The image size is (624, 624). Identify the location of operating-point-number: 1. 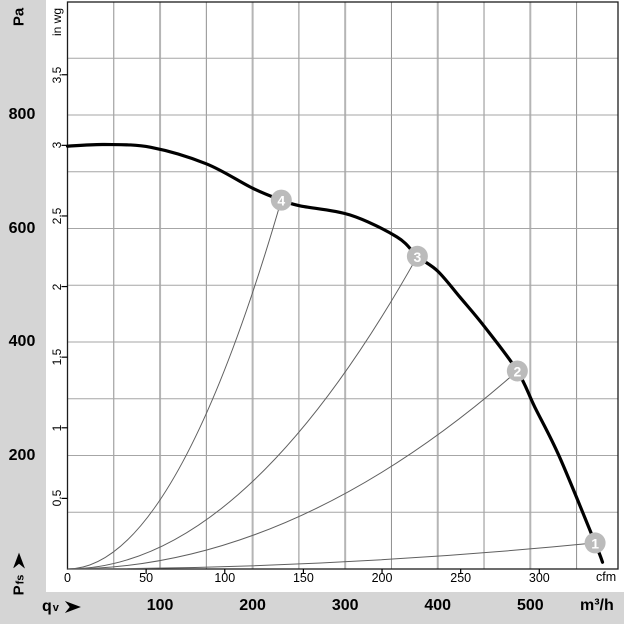
(595, 543).